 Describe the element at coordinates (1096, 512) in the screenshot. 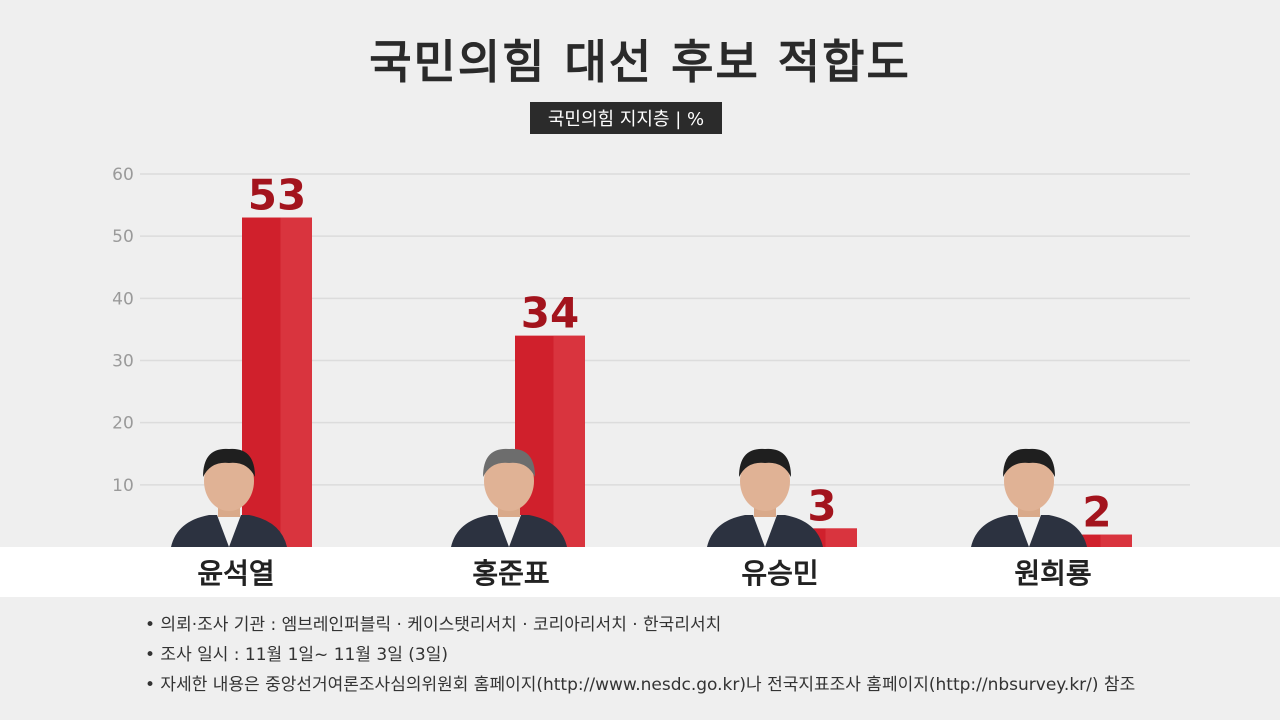

I see `value-label: 2` at that location.